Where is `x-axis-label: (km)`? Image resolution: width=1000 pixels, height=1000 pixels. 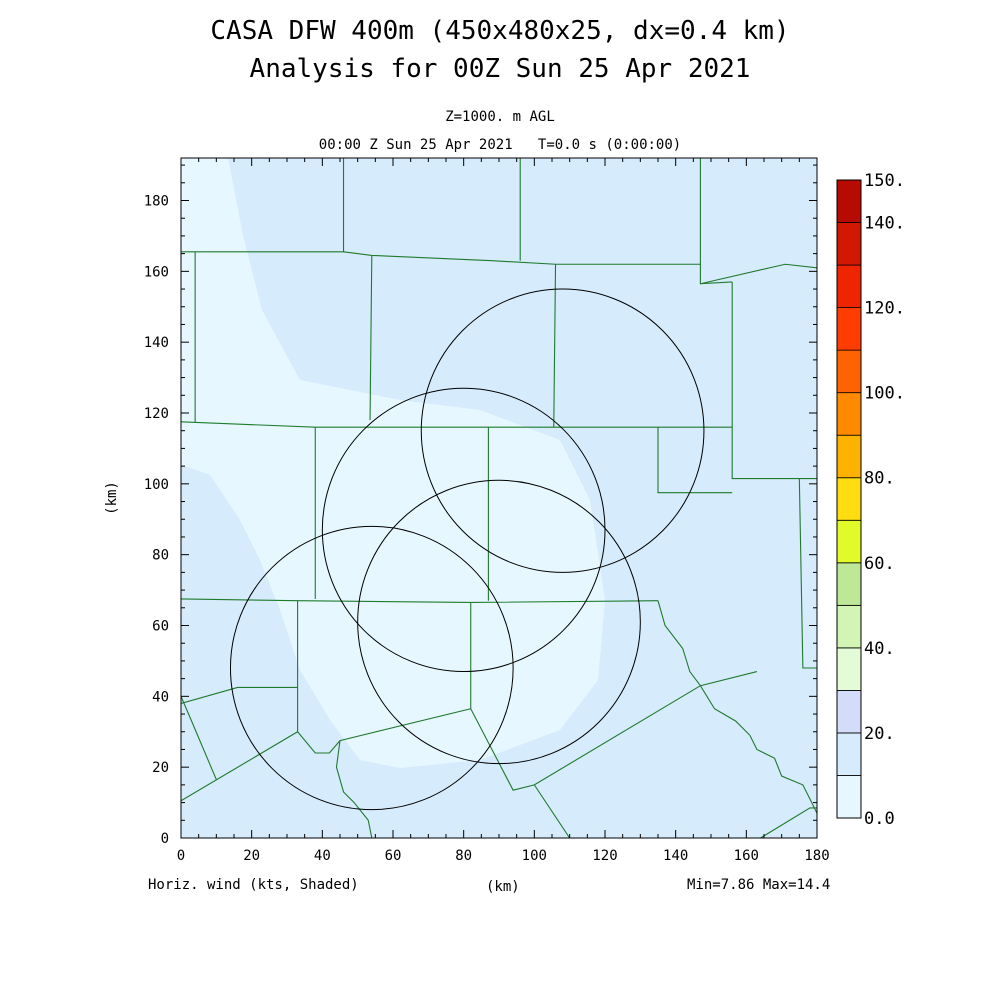 x-axis-label: (km) is located at coordinates (503, 887).